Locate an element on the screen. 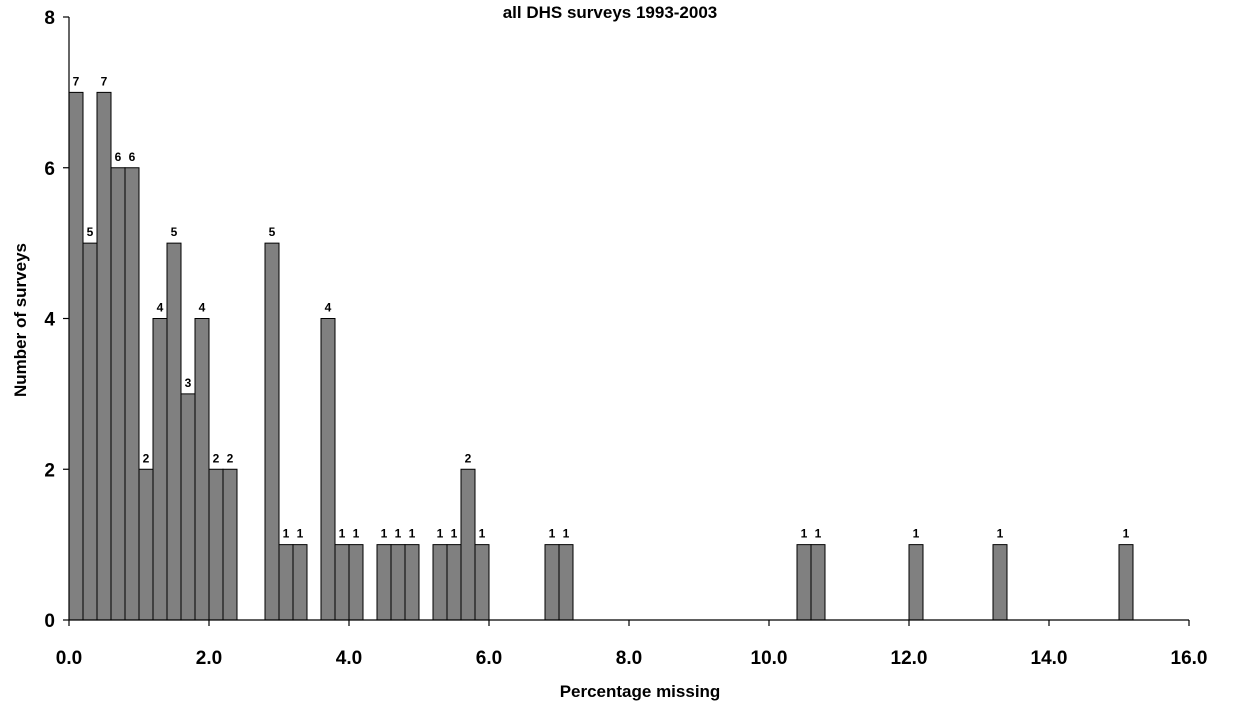 The width and height of the screenshot is (1233, 709). data-label-7: 5 is located at coordinates (174, 232).